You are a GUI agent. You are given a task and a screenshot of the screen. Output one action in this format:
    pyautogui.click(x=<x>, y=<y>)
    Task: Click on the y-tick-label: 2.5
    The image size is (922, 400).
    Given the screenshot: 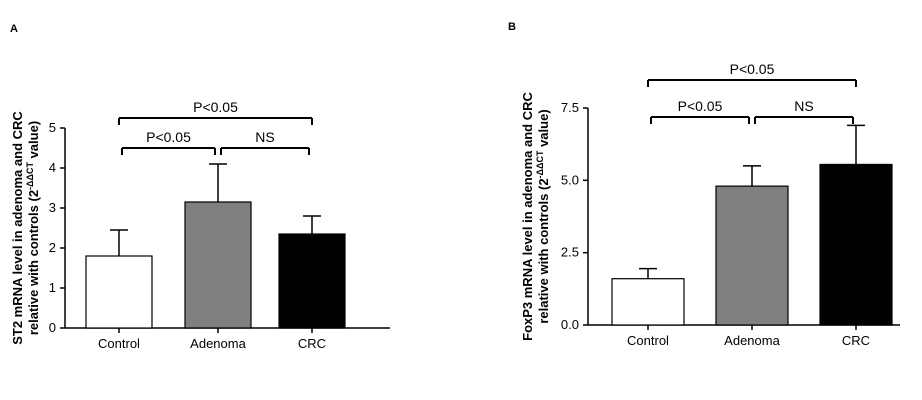 What is the action you would take?
    pyautogui.click(x=570, y=252)
    